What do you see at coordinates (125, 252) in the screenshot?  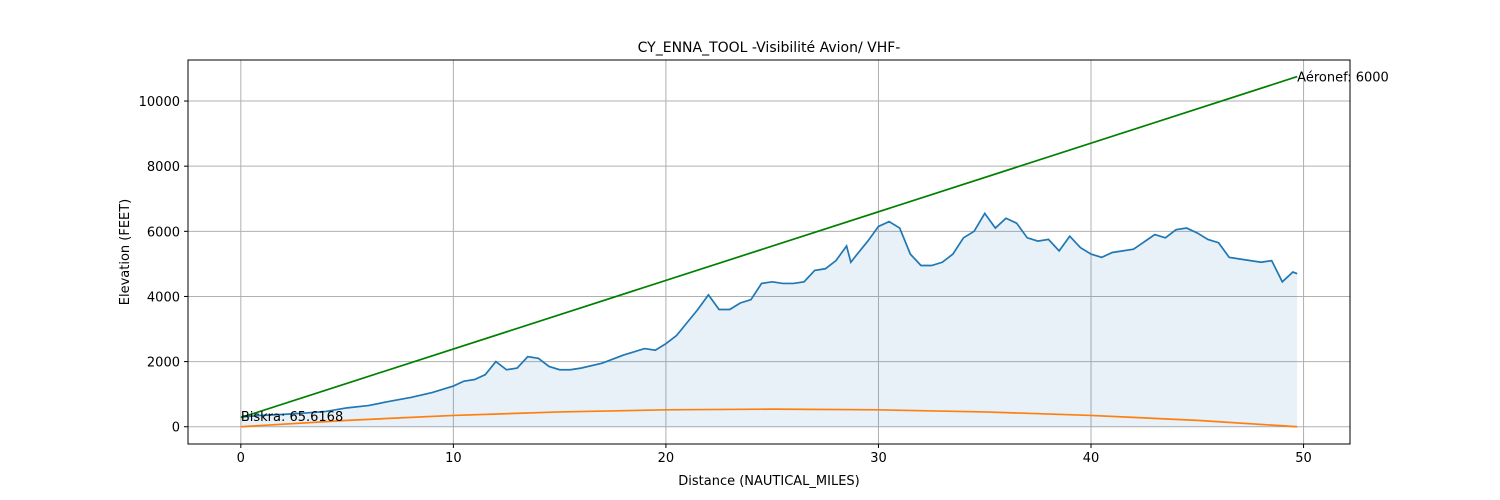 I see `y-axis-label: Elevation (FEET)` at bounding box center [125, 252].